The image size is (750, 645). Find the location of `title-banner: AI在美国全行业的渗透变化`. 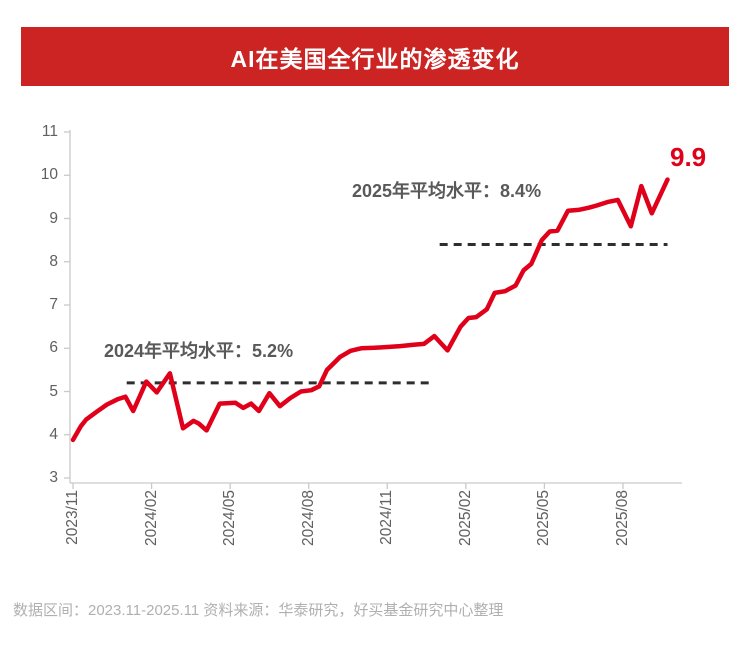

title-banner: AI在美国全行业的渗透变化 is located at coordinates (375, 56).